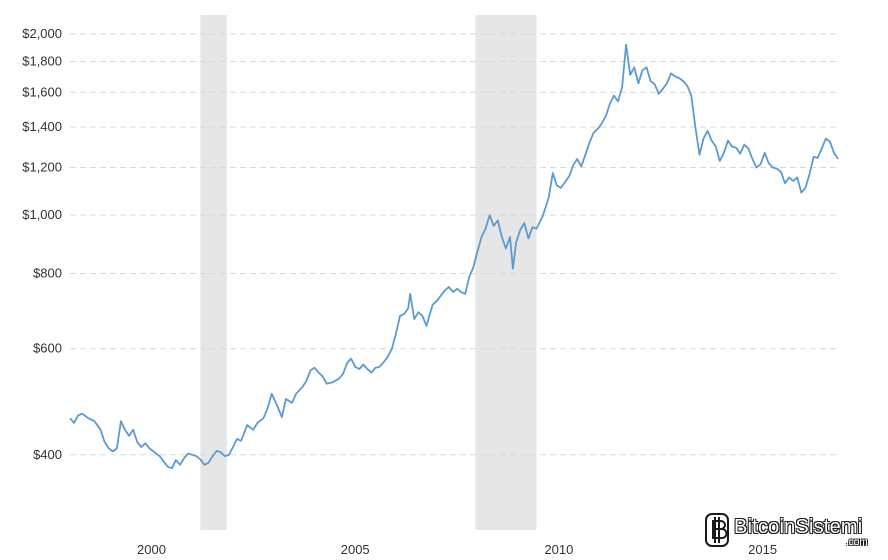 The height and width of the screenshot is (560, 888). I want to click on x-tick-label: 2010, so click(558, 549).